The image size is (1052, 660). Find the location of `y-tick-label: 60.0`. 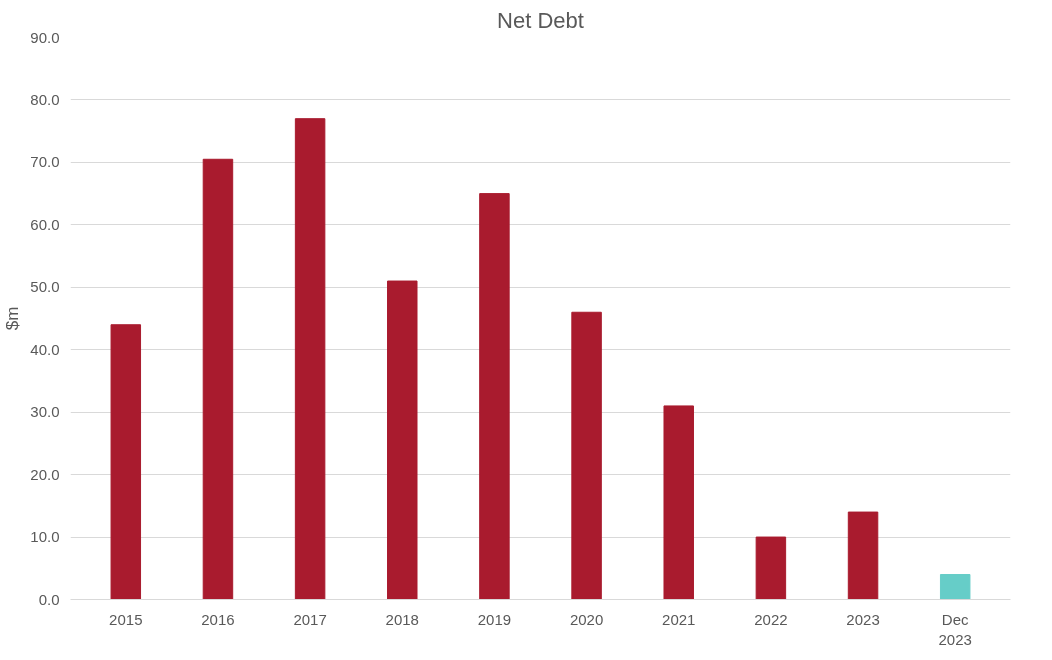

y-tick-label: 60.0 is located at coordinates (45, 224).